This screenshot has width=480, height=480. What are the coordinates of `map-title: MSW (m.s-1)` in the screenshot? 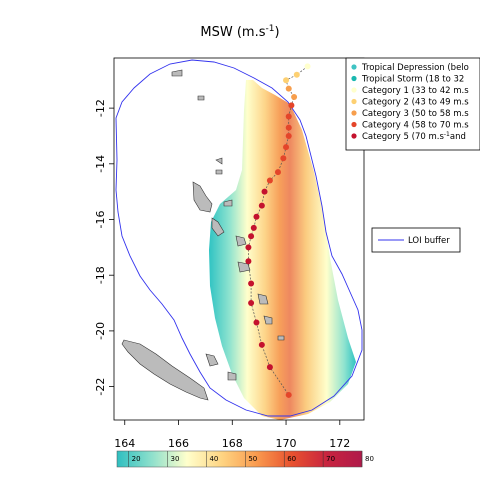 It's located at (239, 32).